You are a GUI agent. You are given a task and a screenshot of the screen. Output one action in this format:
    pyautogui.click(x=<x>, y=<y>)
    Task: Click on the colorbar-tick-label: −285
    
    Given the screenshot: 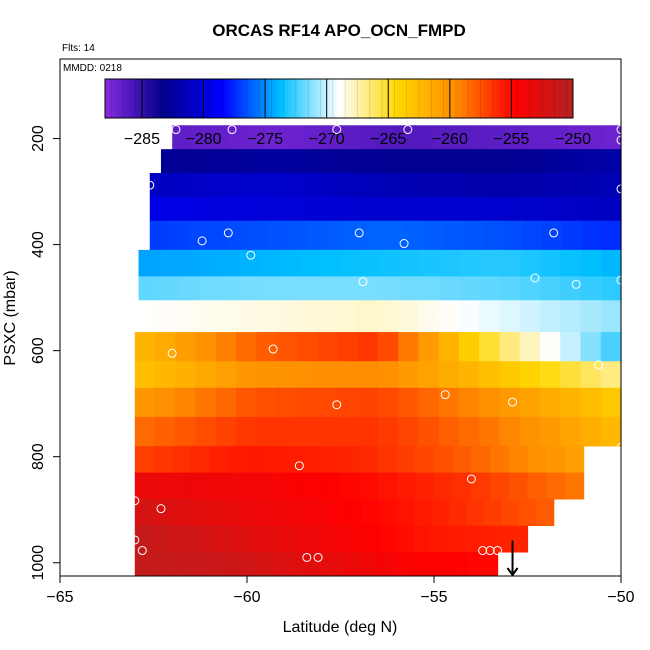 What is the action you would take?
    pyautogui.click(x=142, y=139)
    